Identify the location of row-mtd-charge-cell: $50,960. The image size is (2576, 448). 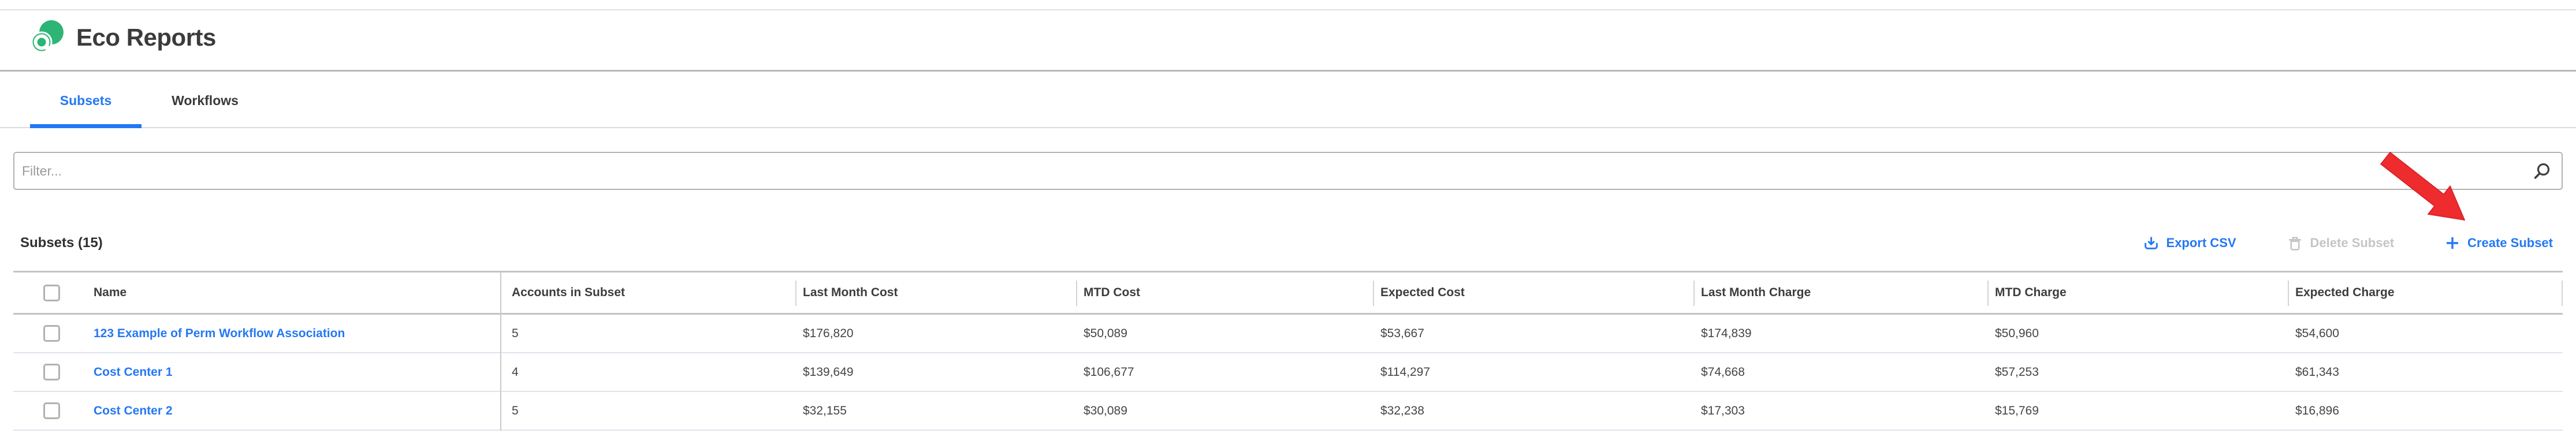
(2137, 333).